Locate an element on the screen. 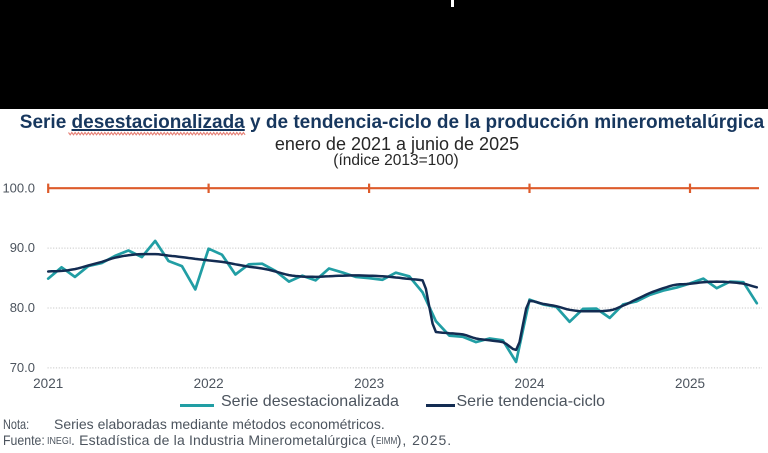 The width and height of the screenshot is (768, 453). svg-text: 2025 is located at coordinates (690, 383).